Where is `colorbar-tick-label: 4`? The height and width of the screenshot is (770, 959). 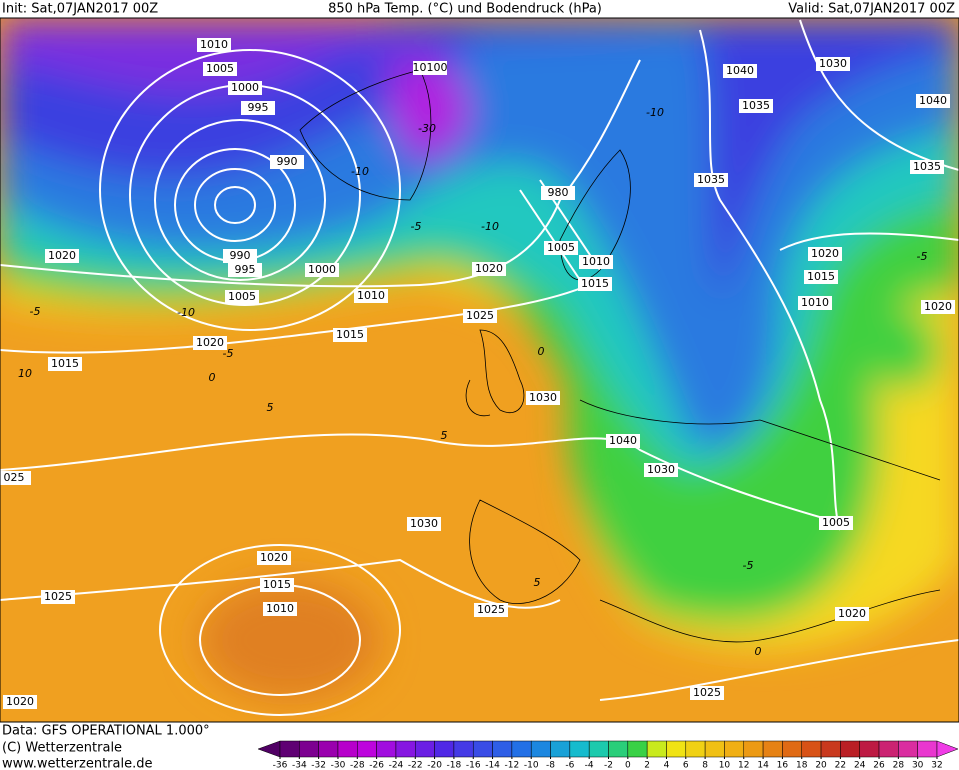 colorbar-tick-label: 4 is located at coordinates (667, 765).